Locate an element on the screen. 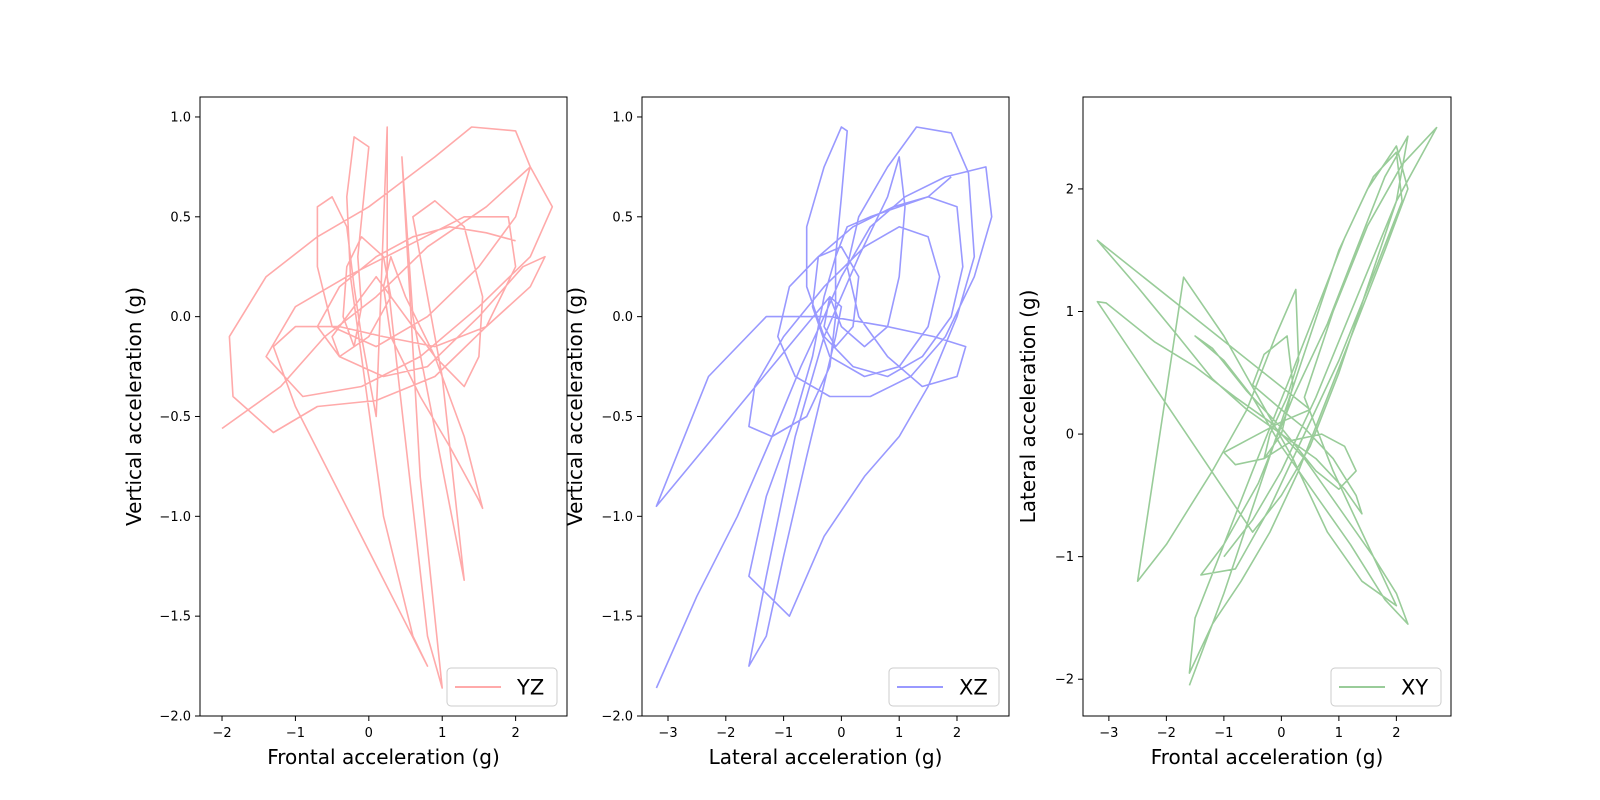  y-tick-label: 0 is located at coordinates (1070, 435).